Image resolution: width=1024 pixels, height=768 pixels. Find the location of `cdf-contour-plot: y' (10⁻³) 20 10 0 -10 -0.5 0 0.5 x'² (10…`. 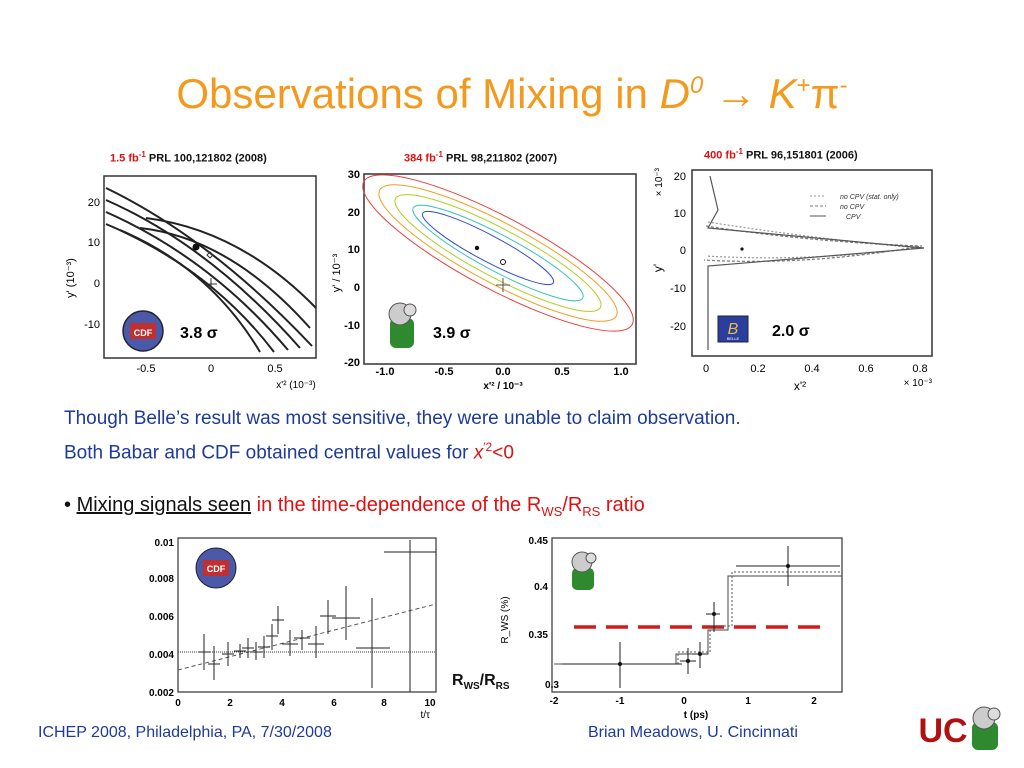

cdf-contour-plot: y' (10⁻³) 20 10 0 -10 -0.5 0 0.5 x'² (10… is located at coordinates (191, 283).